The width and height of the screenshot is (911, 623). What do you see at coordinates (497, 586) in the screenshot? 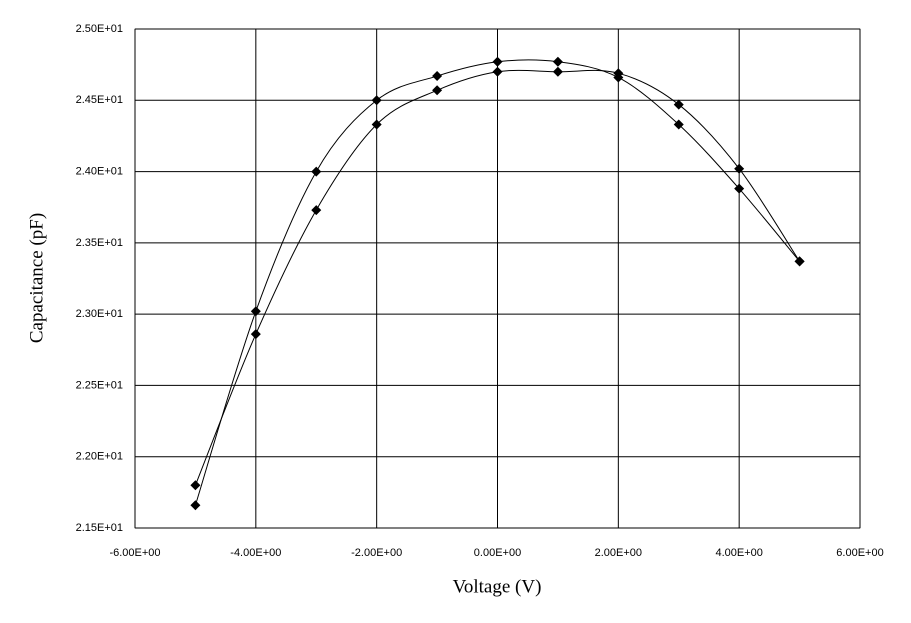
I see `x-axis-title: Voltage (V)` at bounding box center [497, 586].